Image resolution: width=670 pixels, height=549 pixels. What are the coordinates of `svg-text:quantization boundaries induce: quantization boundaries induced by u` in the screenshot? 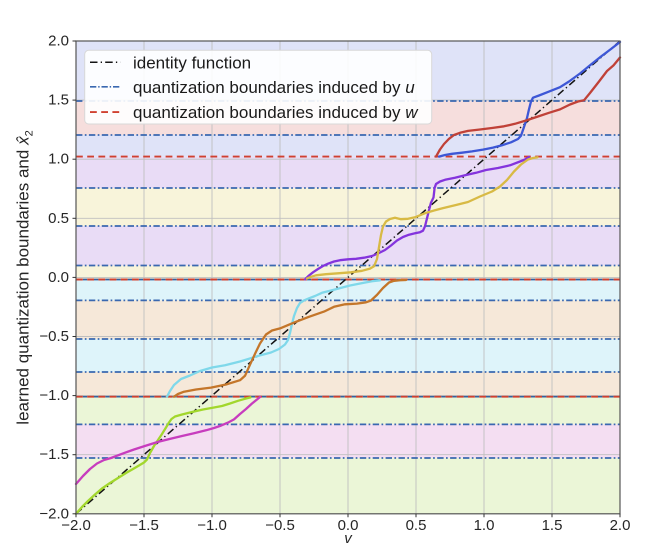 It's located at (274, 87).